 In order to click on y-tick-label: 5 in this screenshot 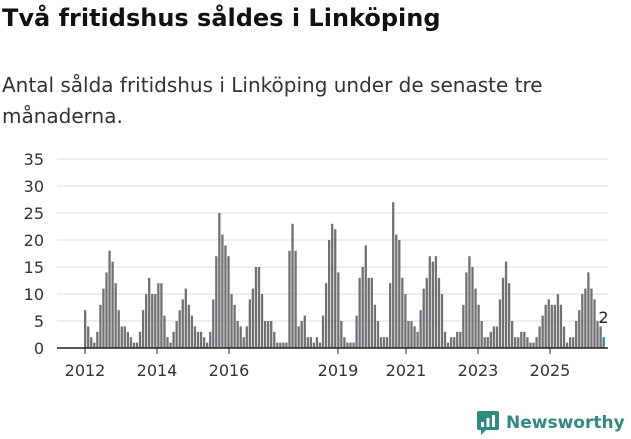, I will do `click(39, 321)`.